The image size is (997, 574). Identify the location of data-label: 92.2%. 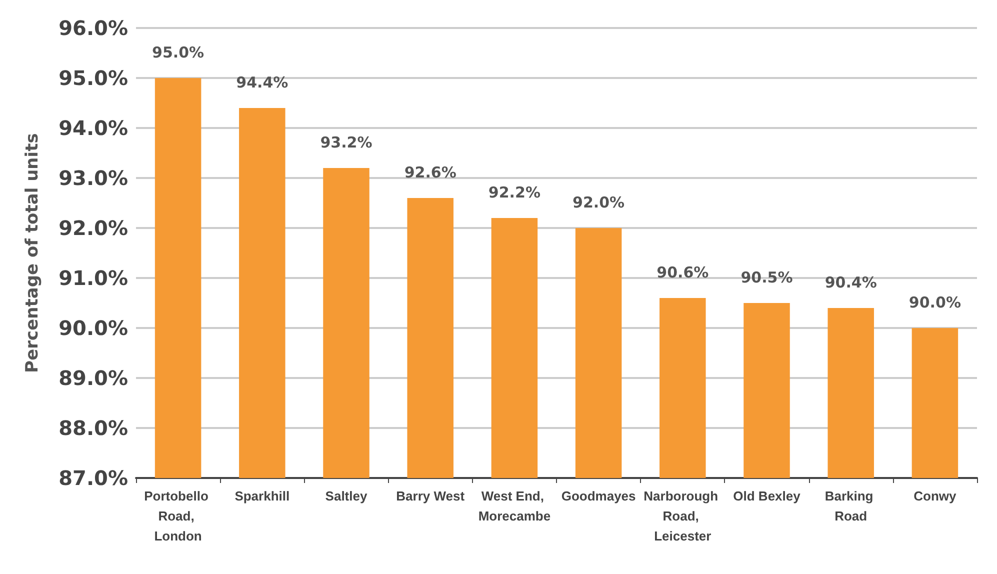
(514, 193).